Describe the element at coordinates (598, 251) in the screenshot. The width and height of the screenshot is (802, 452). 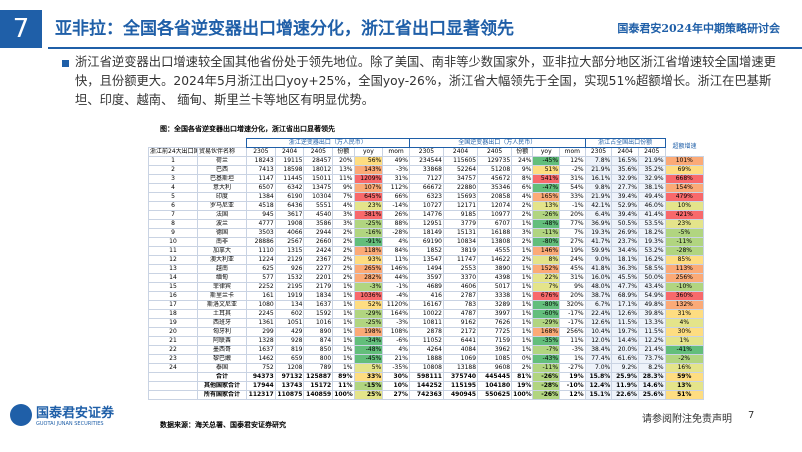
I see `table-cell: 59.9%` at that location.